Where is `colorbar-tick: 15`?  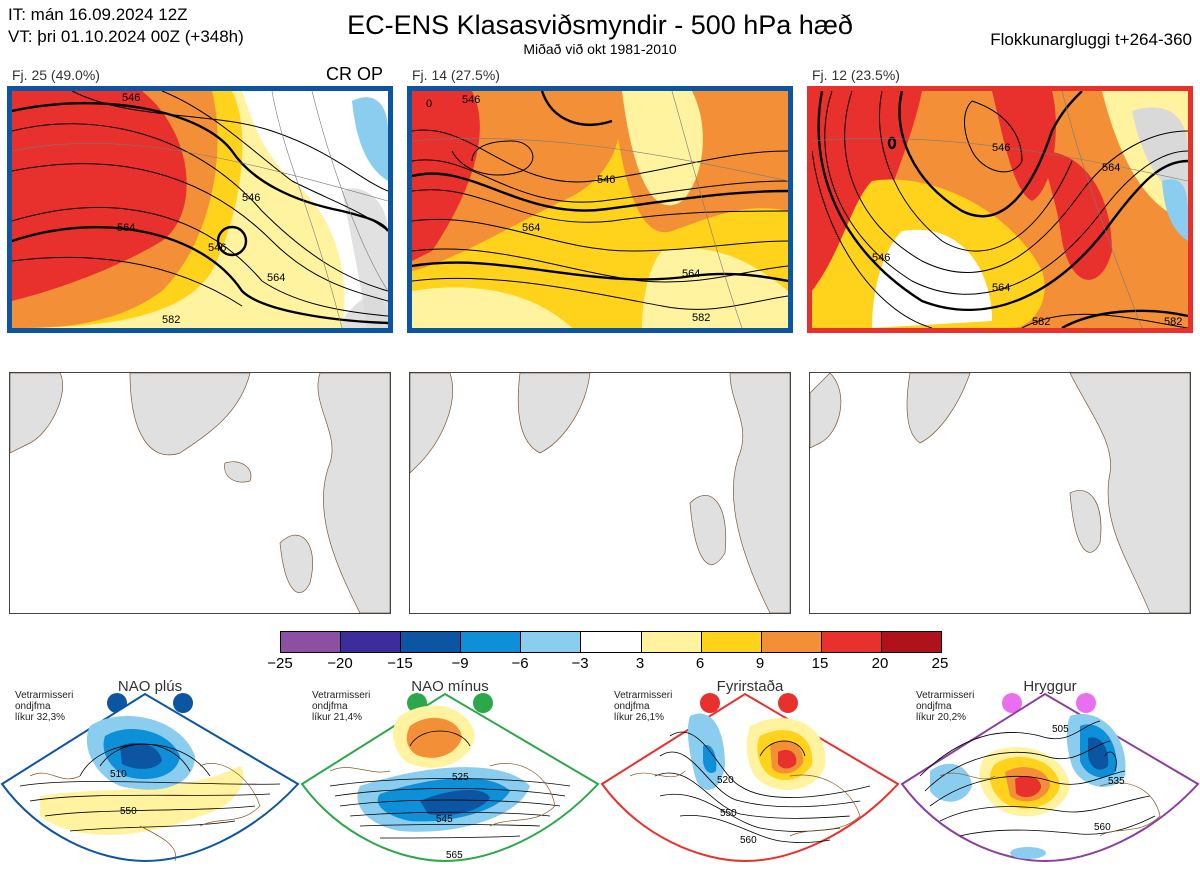
colorbar-tick: 15 is located at coordinates (820, 663).